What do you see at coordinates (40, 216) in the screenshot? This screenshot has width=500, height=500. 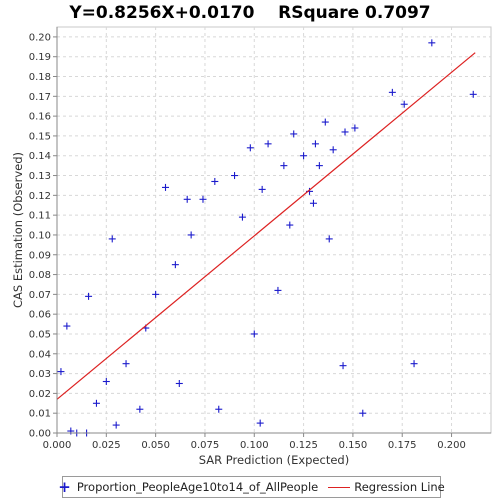 I see `y-tick-label: 0.11` at bounding box center [40, 216].